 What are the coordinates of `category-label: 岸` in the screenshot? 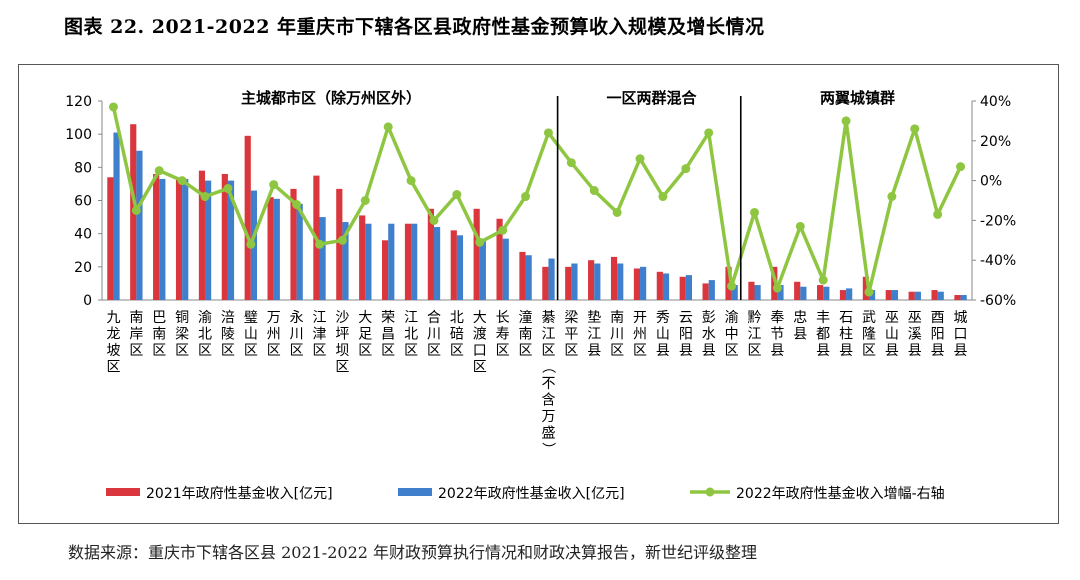 It's located at (136, 335).